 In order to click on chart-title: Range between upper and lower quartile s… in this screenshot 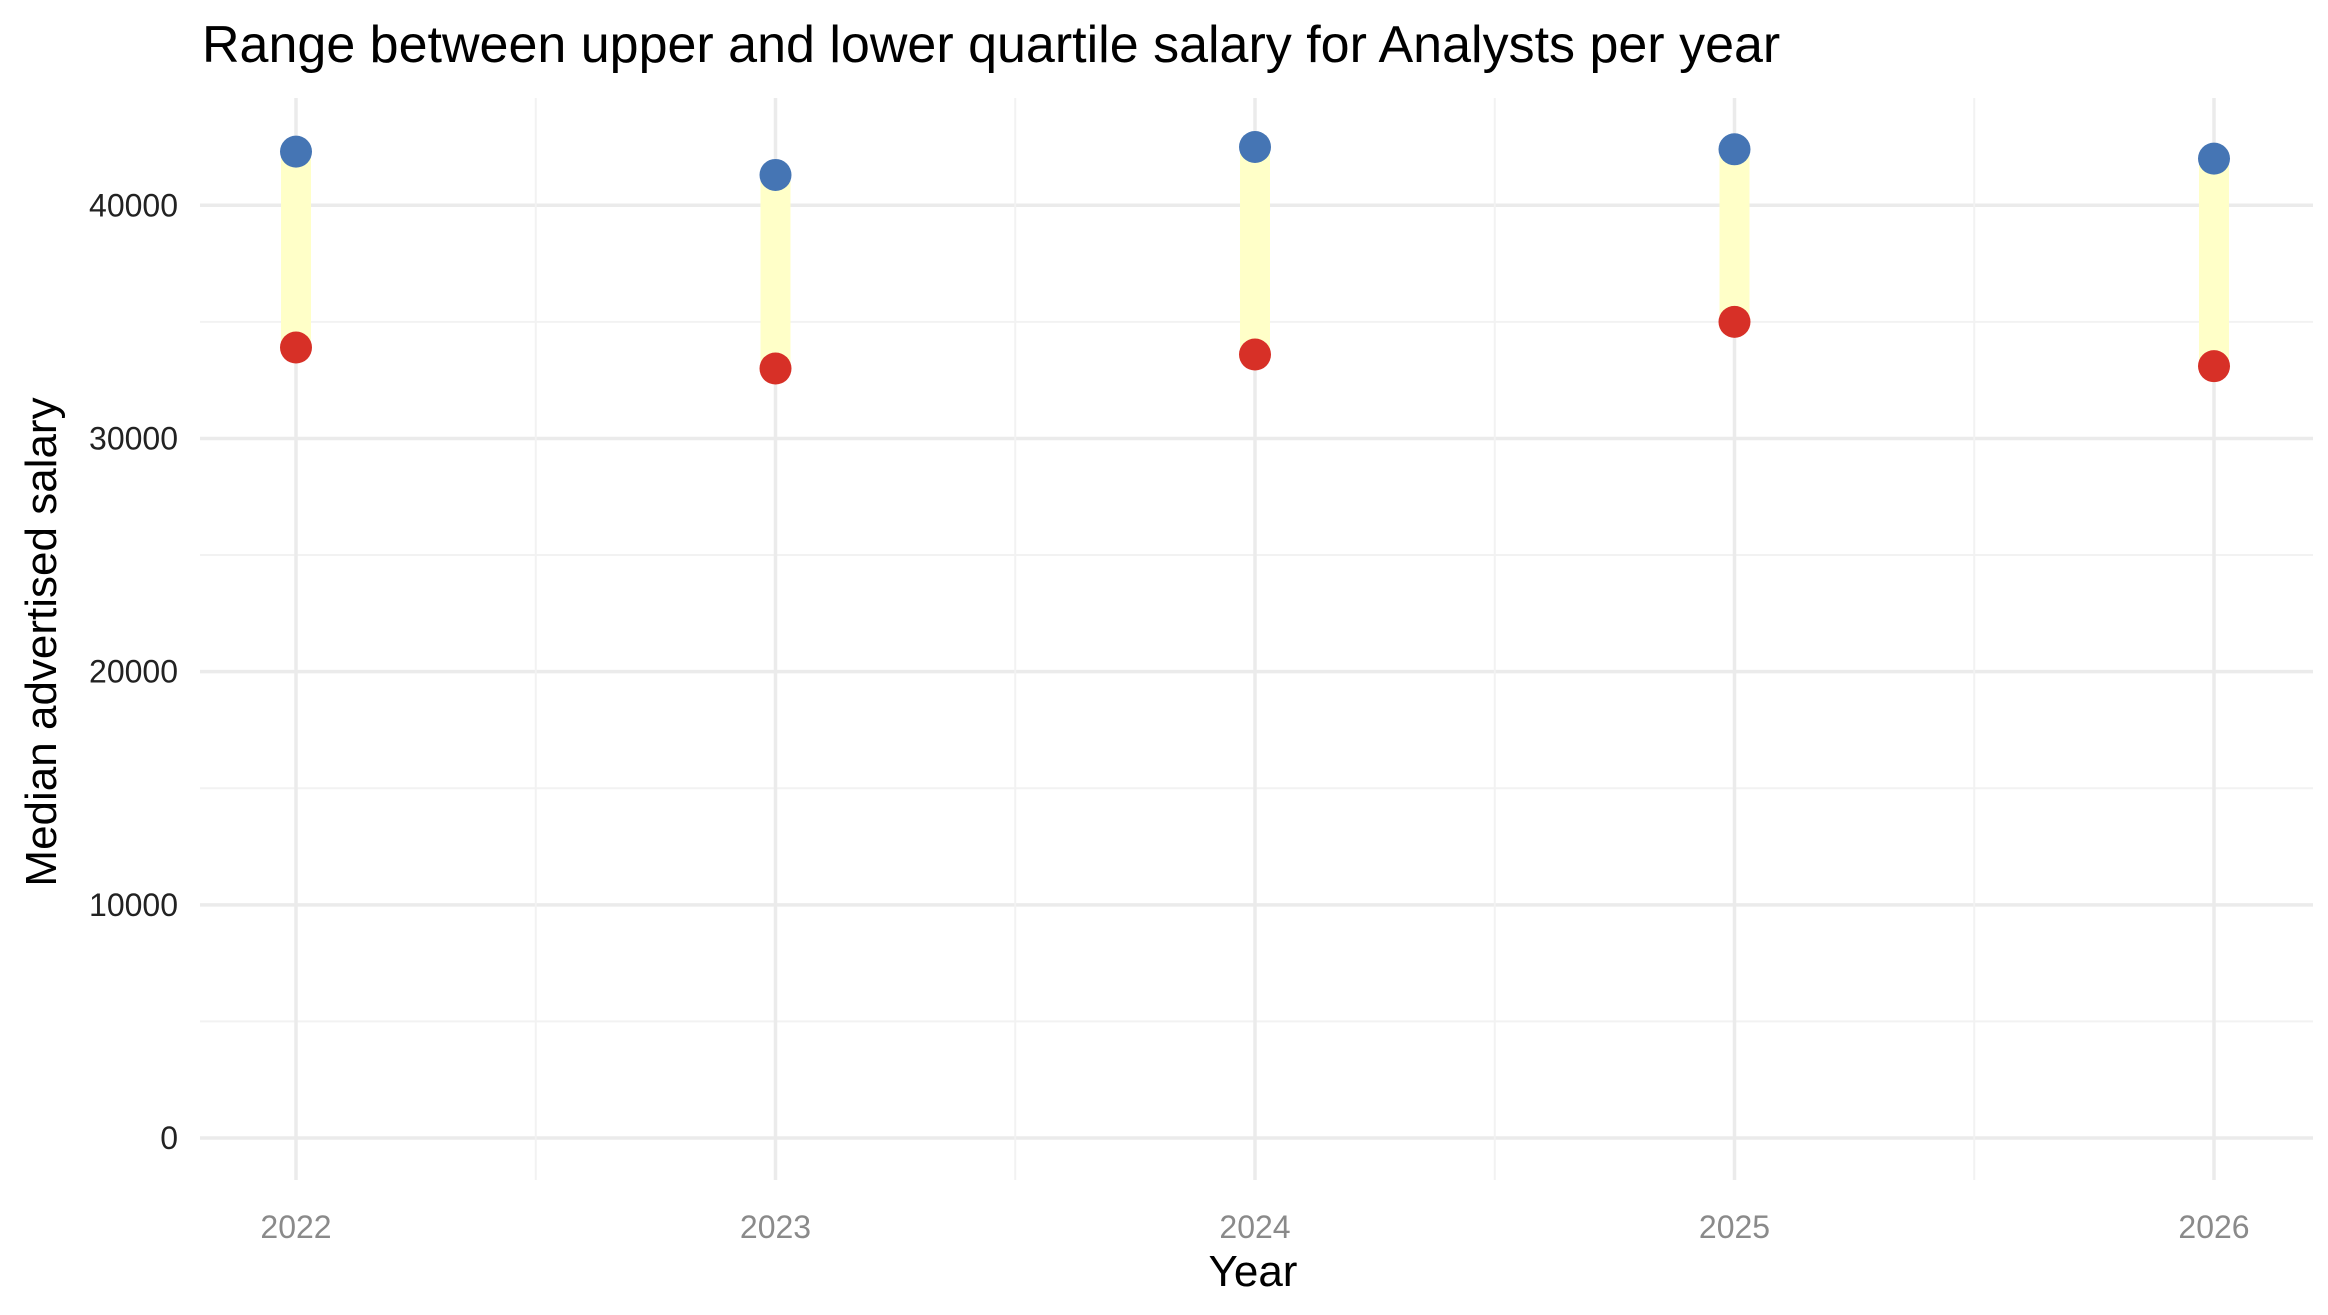, I will do `click(991, 45)`.